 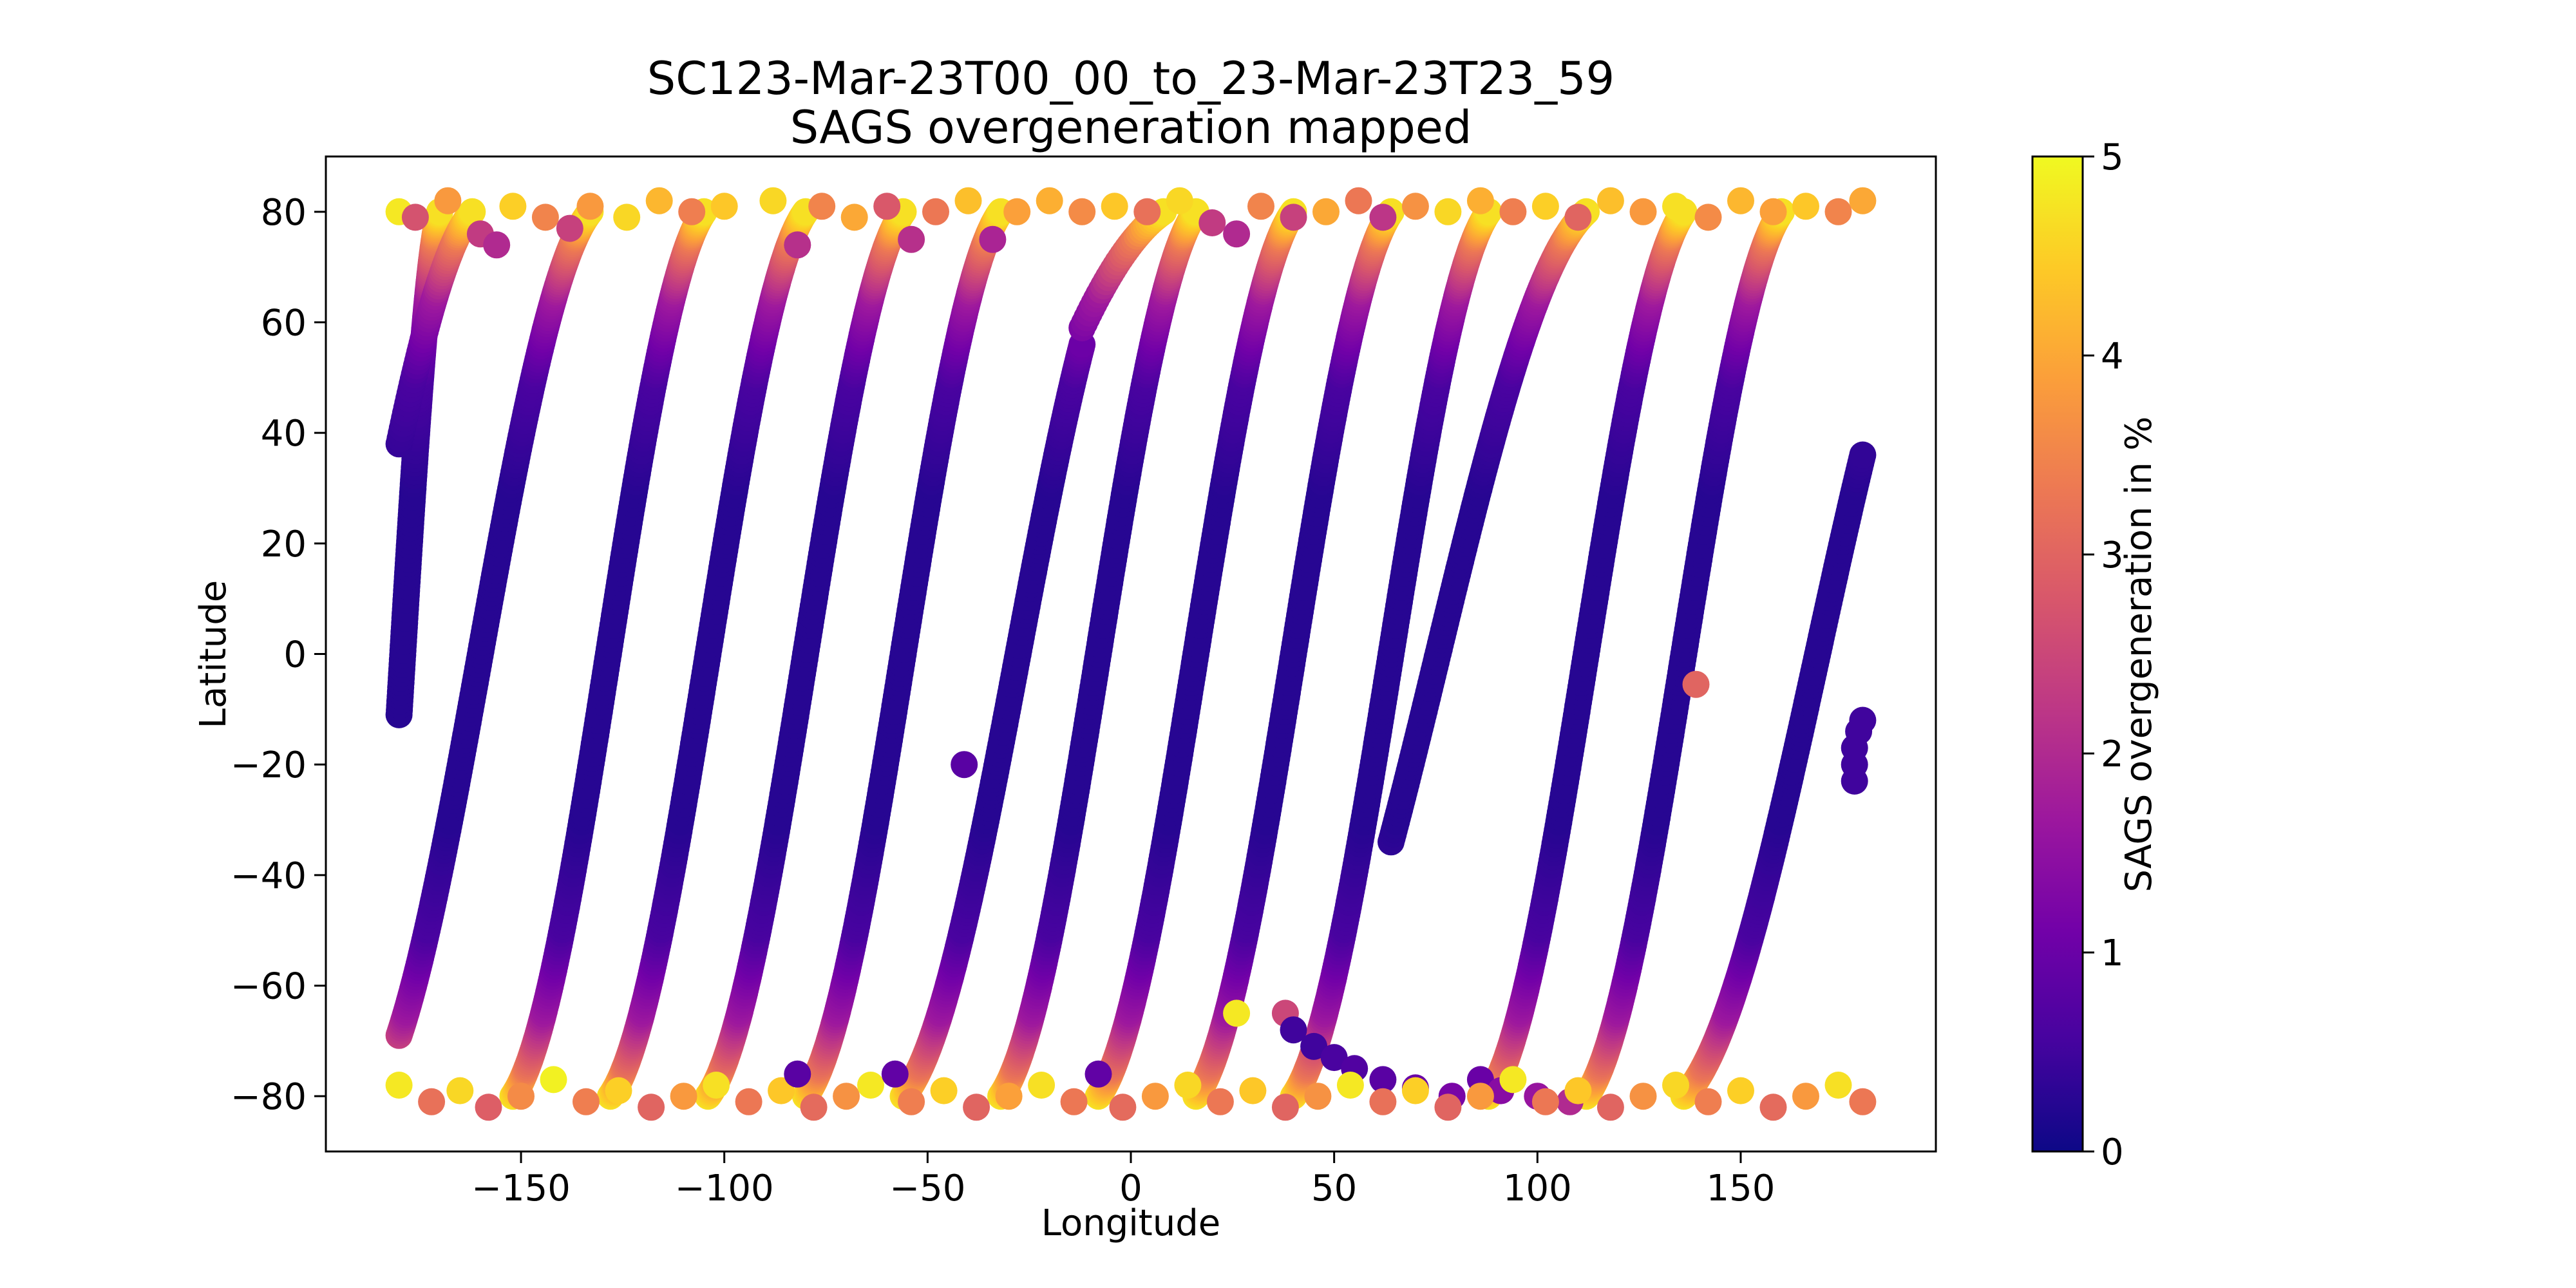 I want to click on y-tick-label: −60, so click(x=269, y=987).